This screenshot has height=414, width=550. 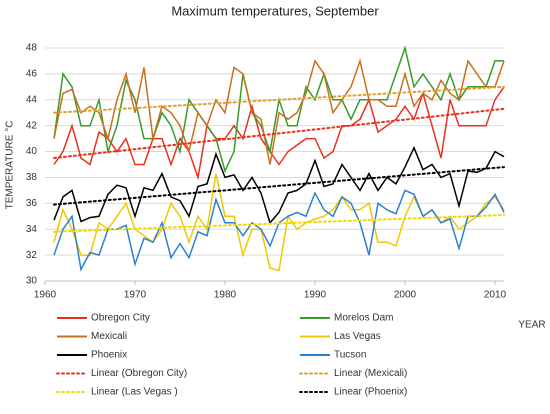 What do you see at coordinates (363, 318) in the screenshot?
I see `legend-label: Morelos Dam` at bounding box center [363, 318].